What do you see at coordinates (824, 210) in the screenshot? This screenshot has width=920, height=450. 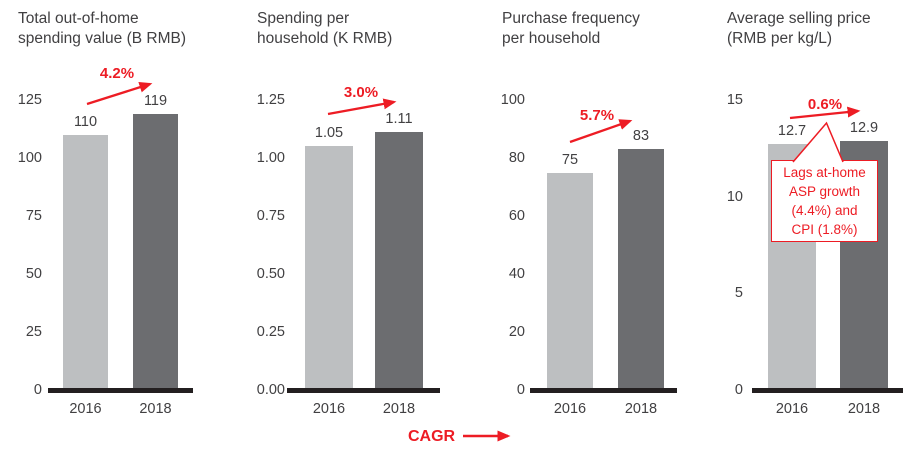 I see `callout-line: (4.4%) and` at bounding box center [824, 210].